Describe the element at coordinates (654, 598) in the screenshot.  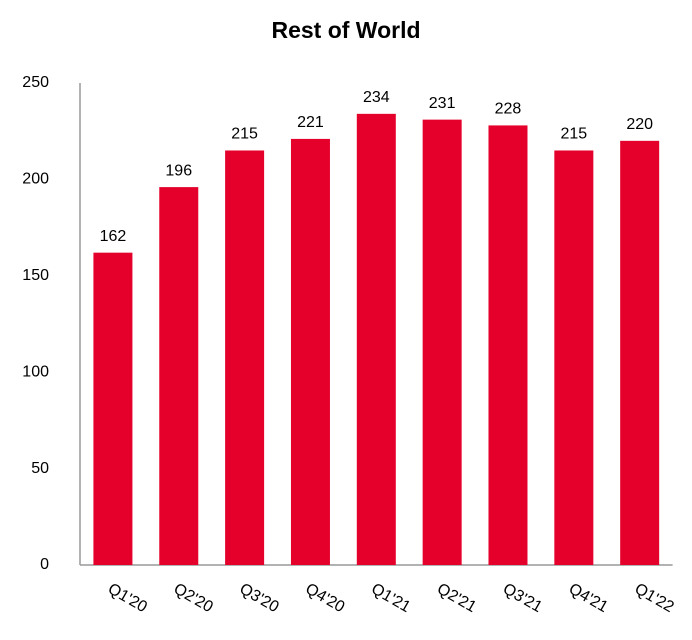
I see `x-tick-label: Q1'22` at that location.